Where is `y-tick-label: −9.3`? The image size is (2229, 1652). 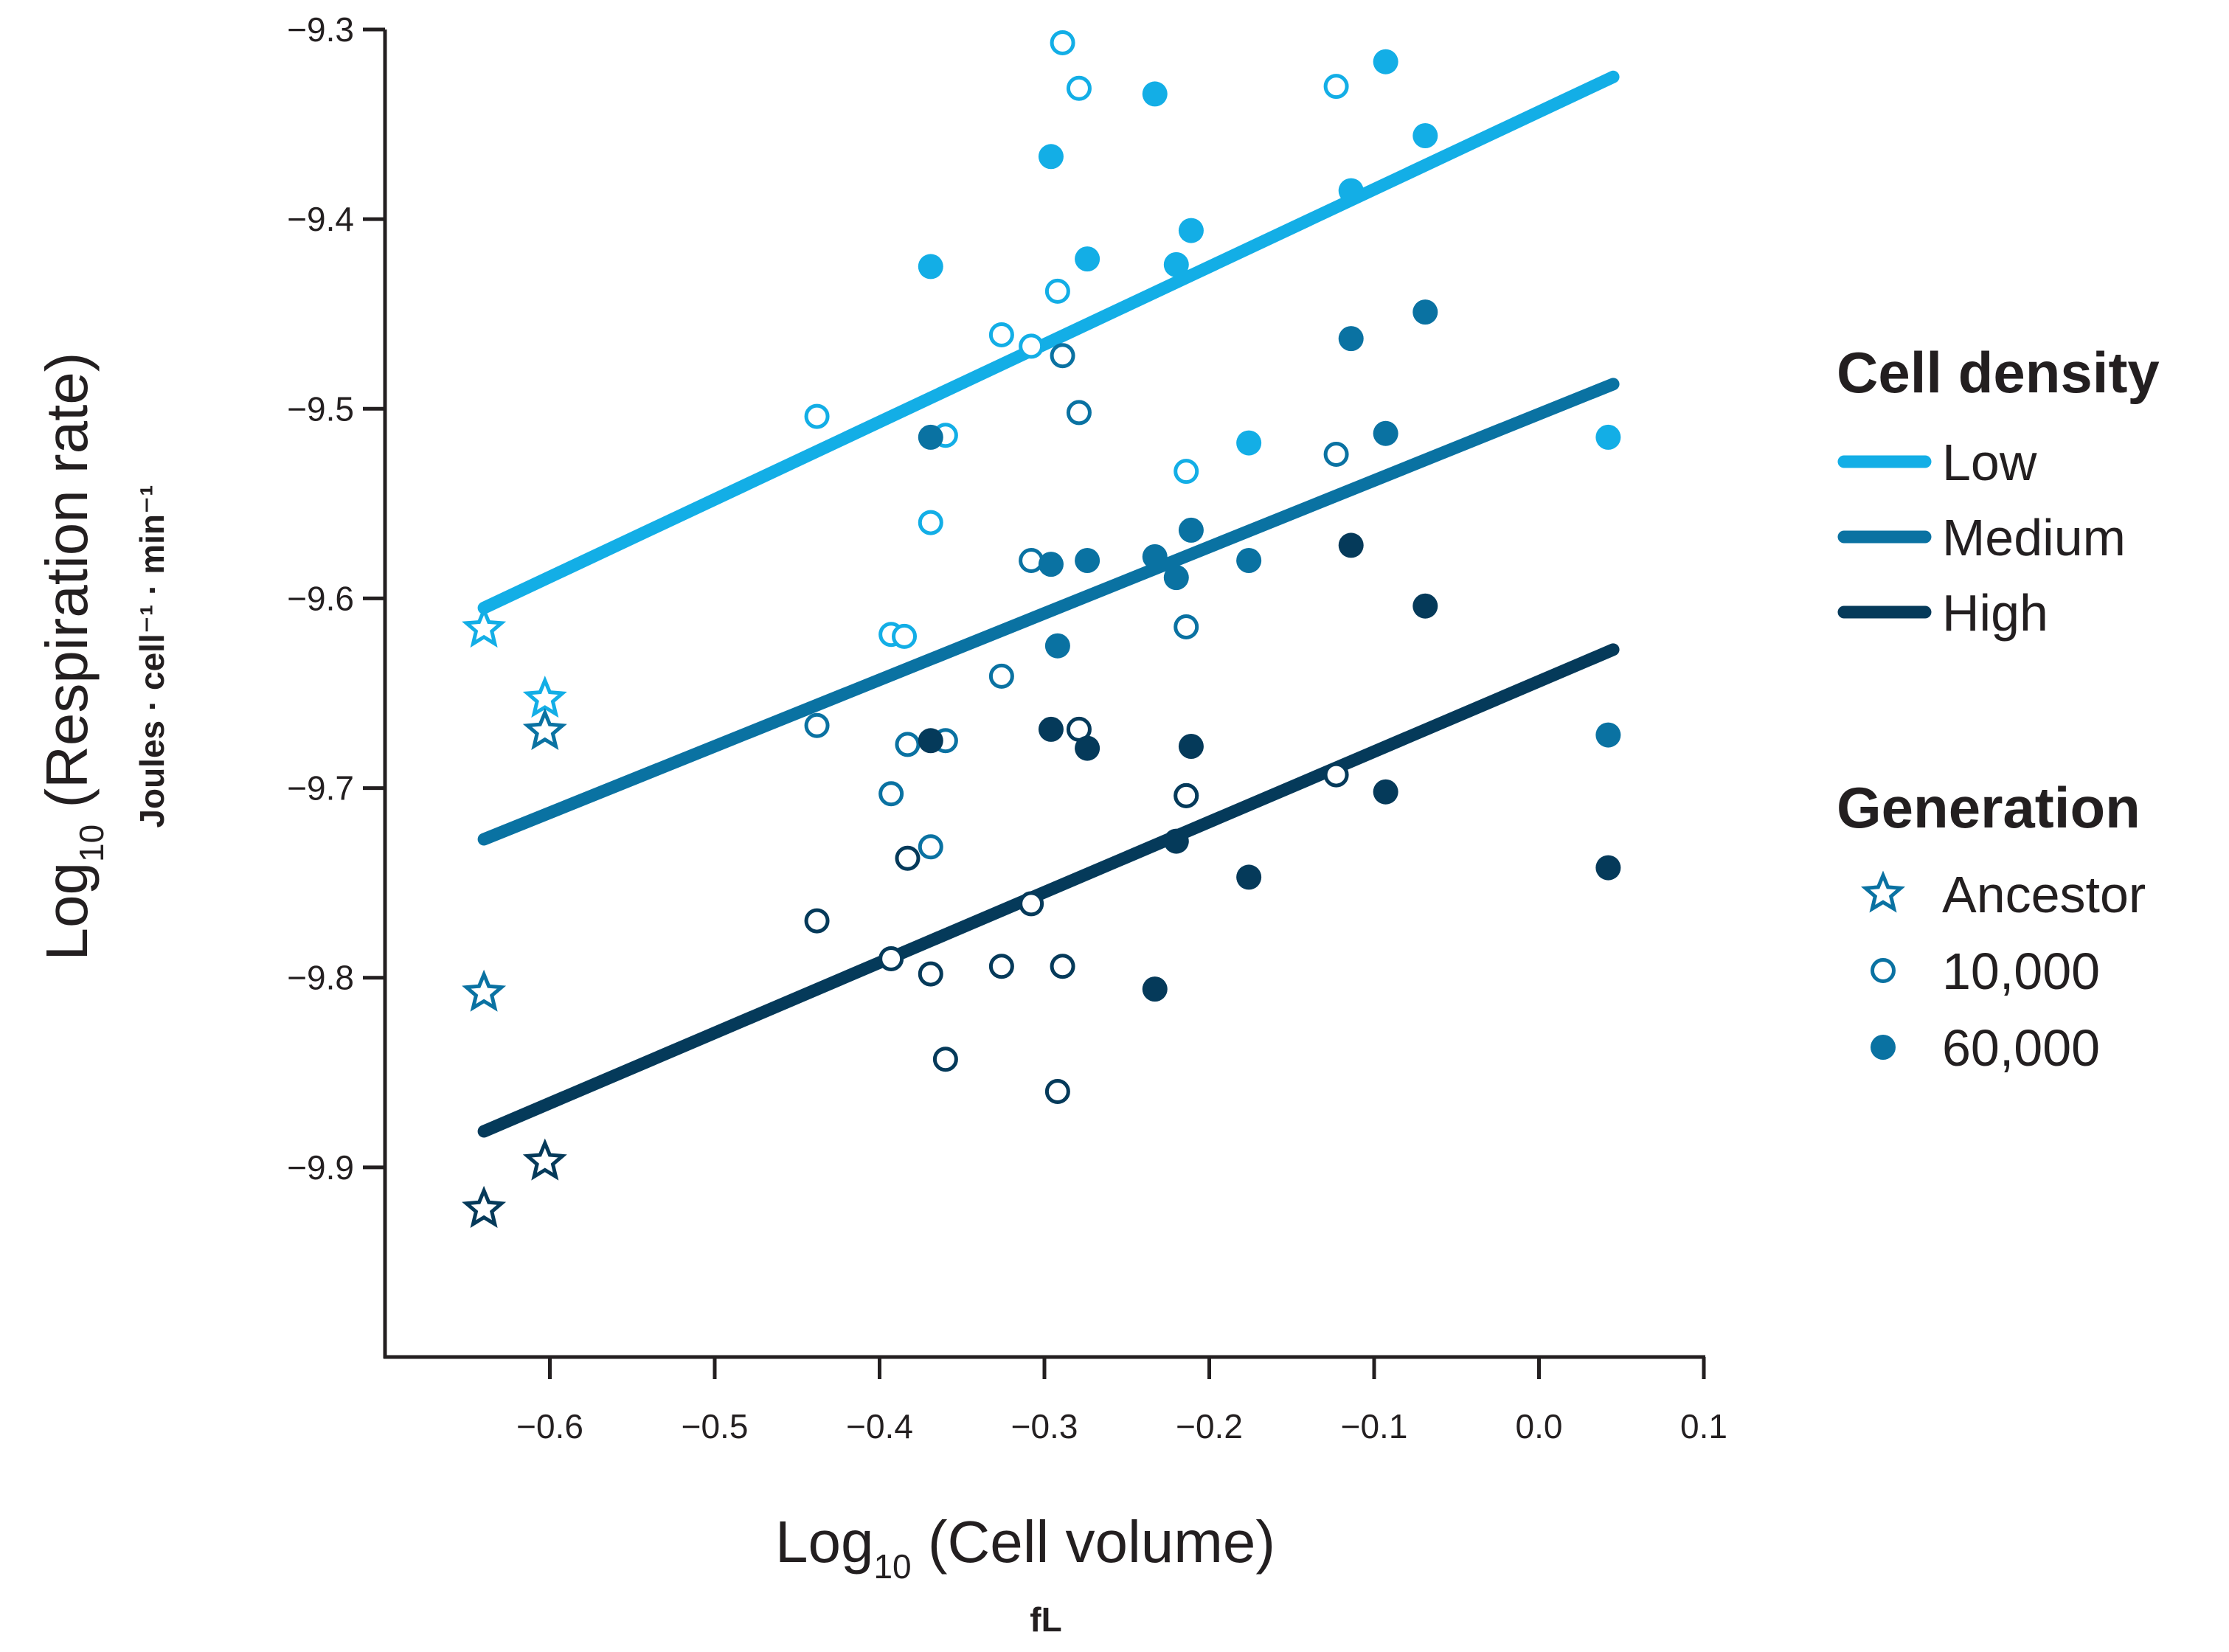 y-tick-label: −9.3 is located at coordinates (320, 29).